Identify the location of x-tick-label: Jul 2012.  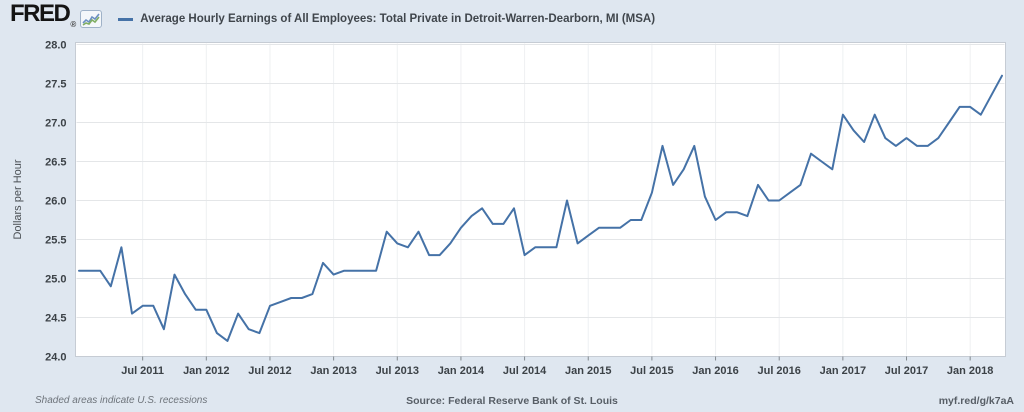
(269, 371).